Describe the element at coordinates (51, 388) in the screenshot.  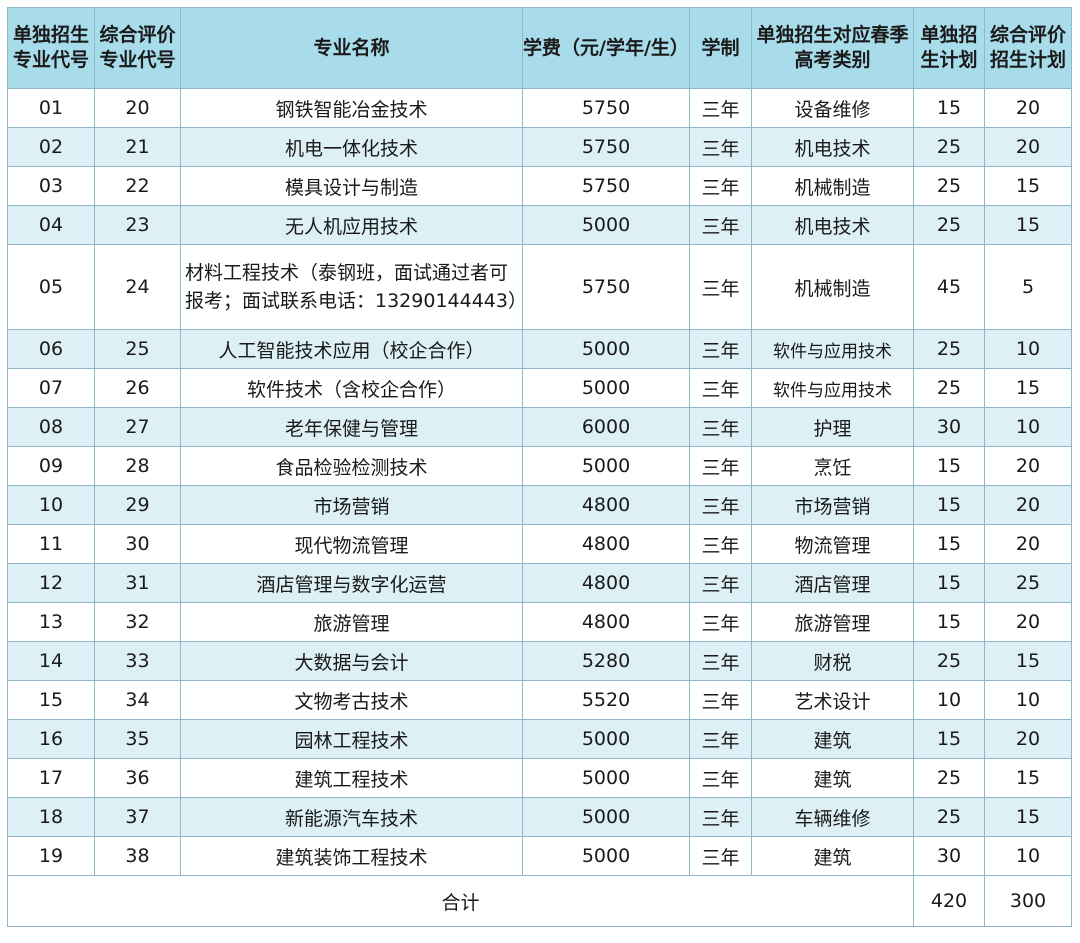
I see `cell-code1: 07` at that location.